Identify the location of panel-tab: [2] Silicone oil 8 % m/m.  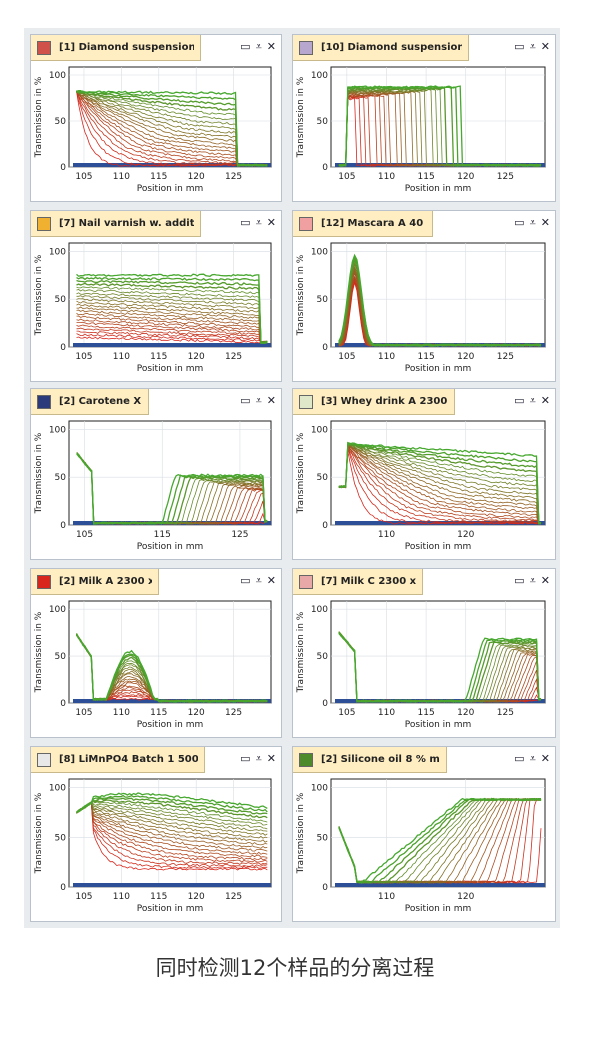
(370, 760).